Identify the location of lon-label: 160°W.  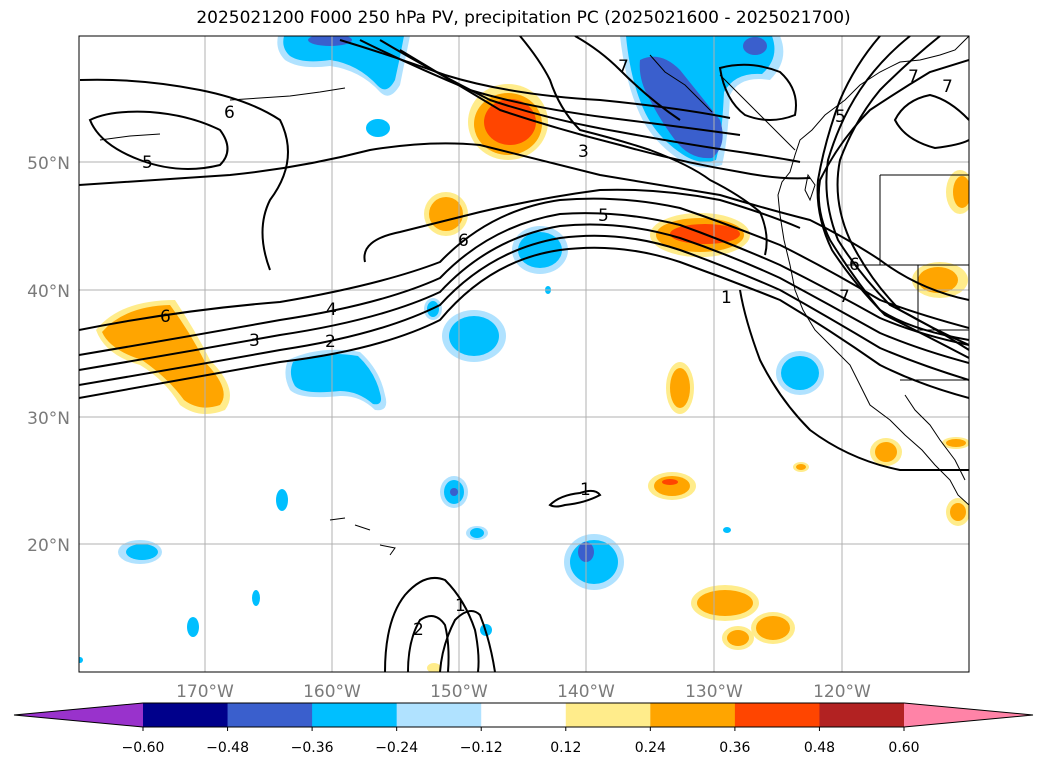
(332, 692).